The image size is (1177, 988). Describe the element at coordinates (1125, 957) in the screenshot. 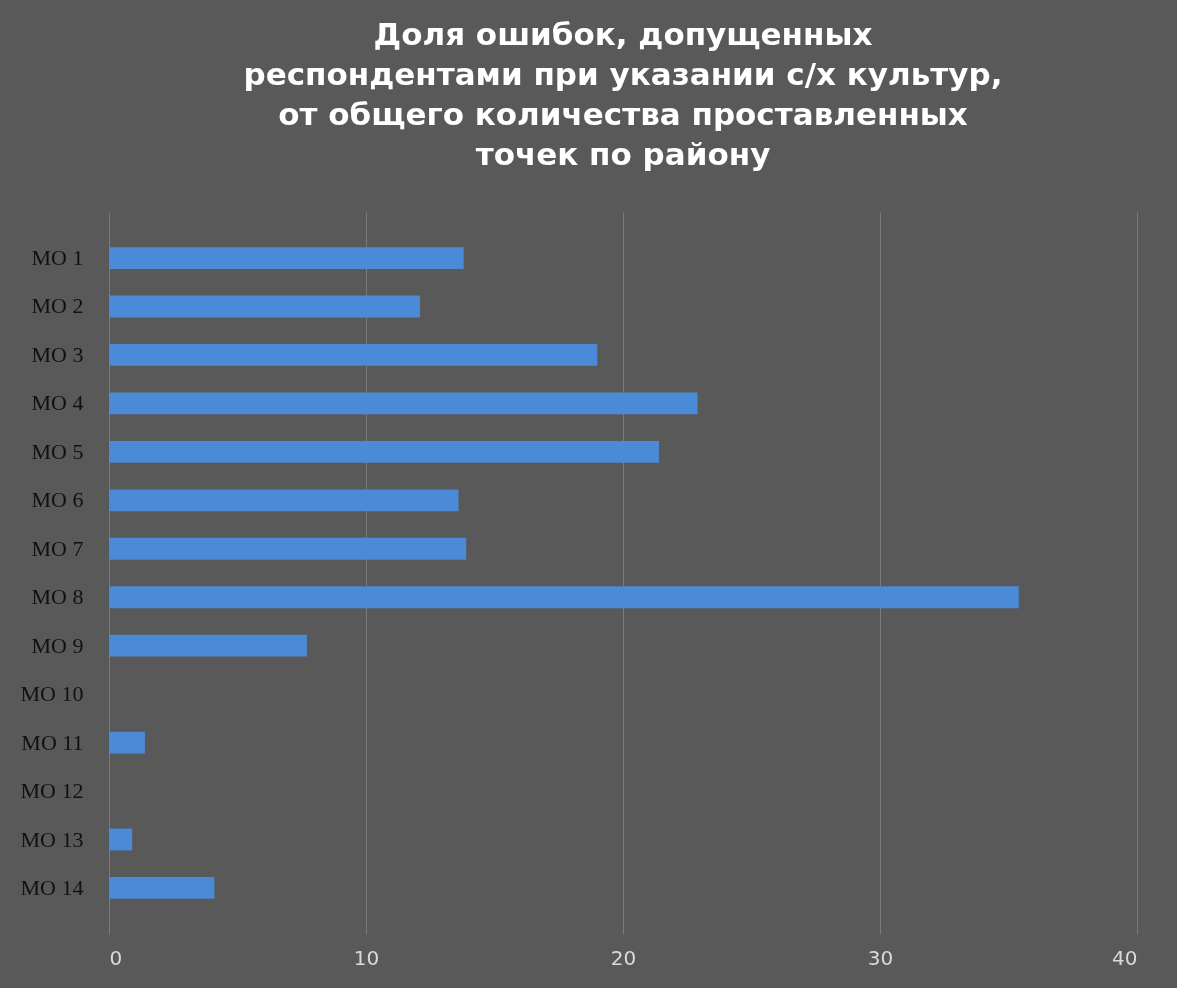

I see `x-tick-label: 40` at that location.